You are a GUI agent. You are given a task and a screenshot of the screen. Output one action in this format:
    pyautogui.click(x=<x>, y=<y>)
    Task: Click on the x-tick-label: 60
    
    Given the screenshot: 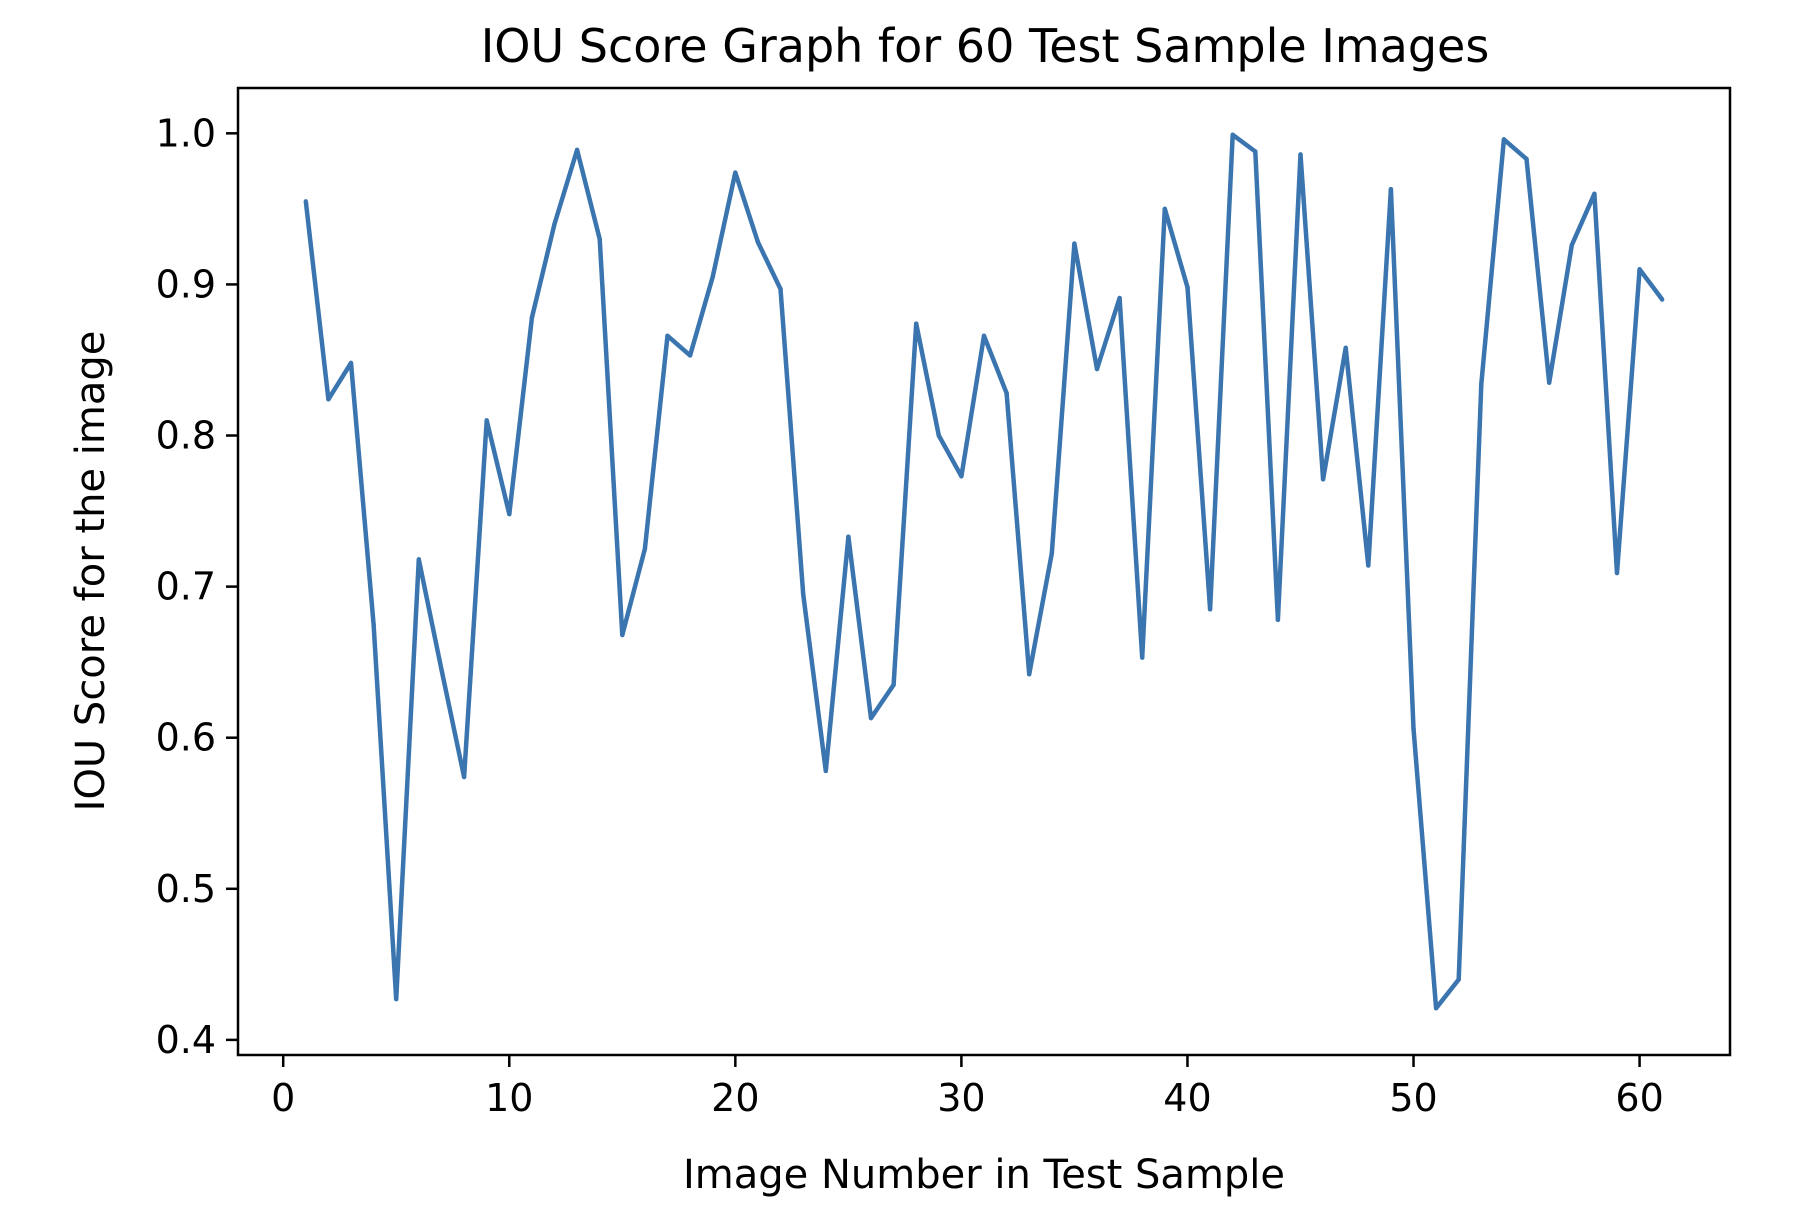 What is the action you would take?
    pyautogui.click(x=1639, y=1098)
    